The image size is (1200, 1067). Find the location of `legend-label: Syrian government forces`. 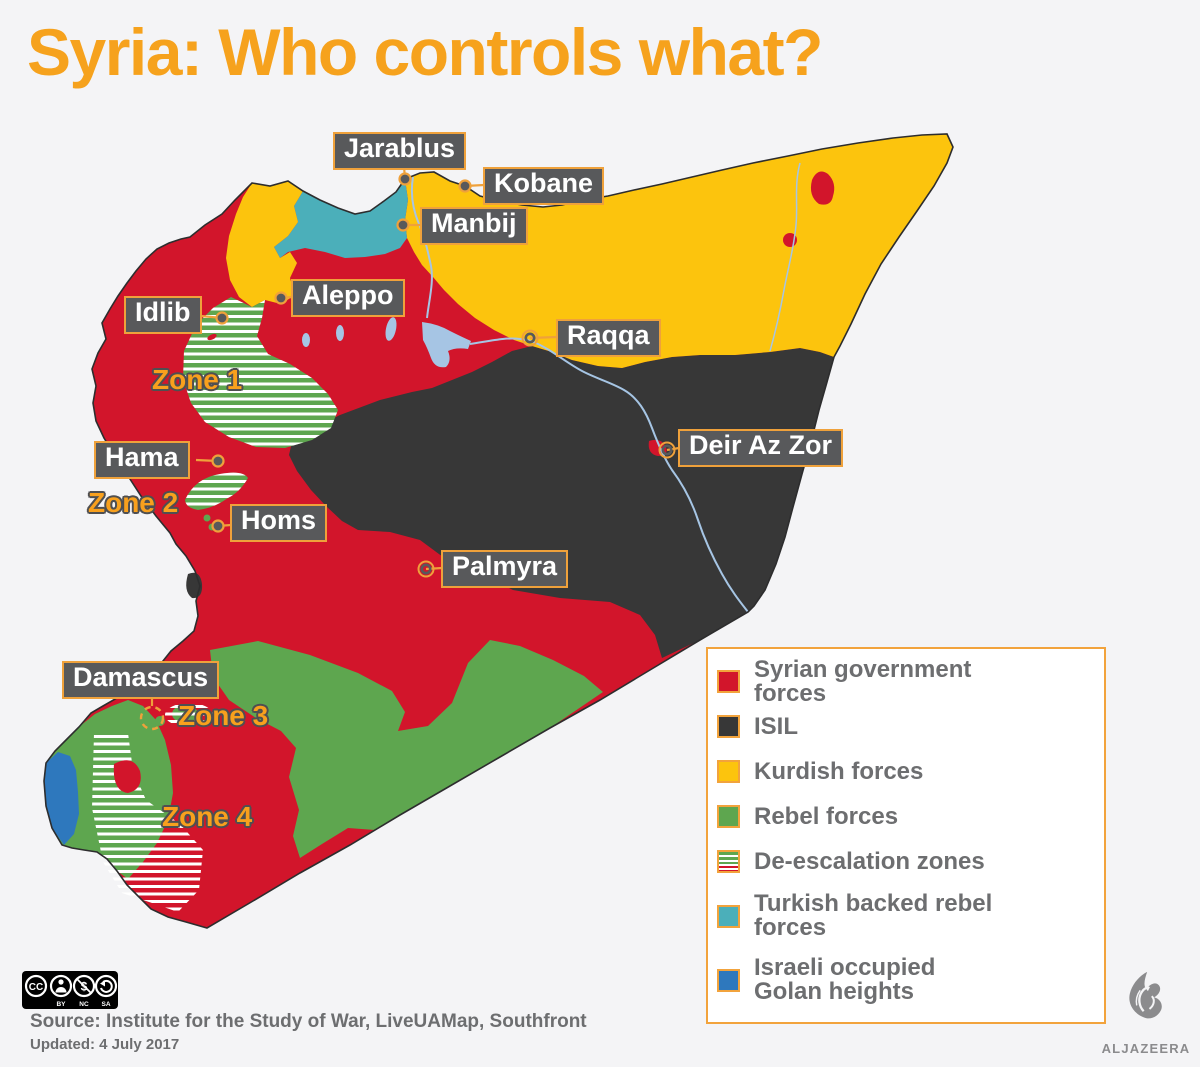

legend-label: Syrian government forces is located at coordinates (863, 681).